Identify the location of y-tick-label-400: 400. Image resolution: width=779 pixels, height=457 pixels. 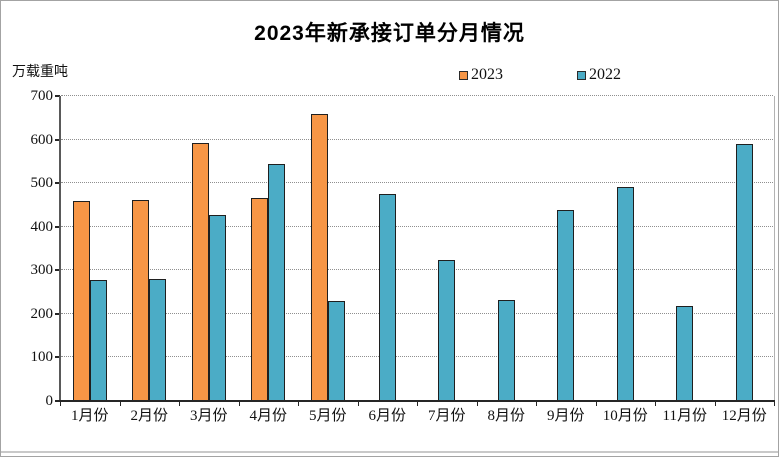
(42, 226).